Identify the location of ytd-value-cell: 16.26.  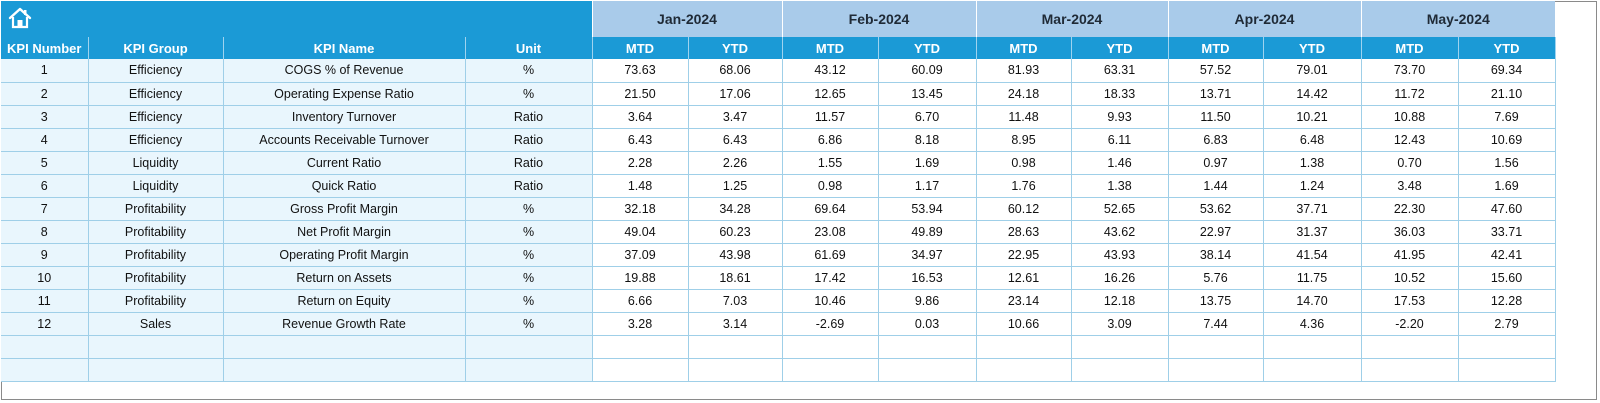
(1120, 278).